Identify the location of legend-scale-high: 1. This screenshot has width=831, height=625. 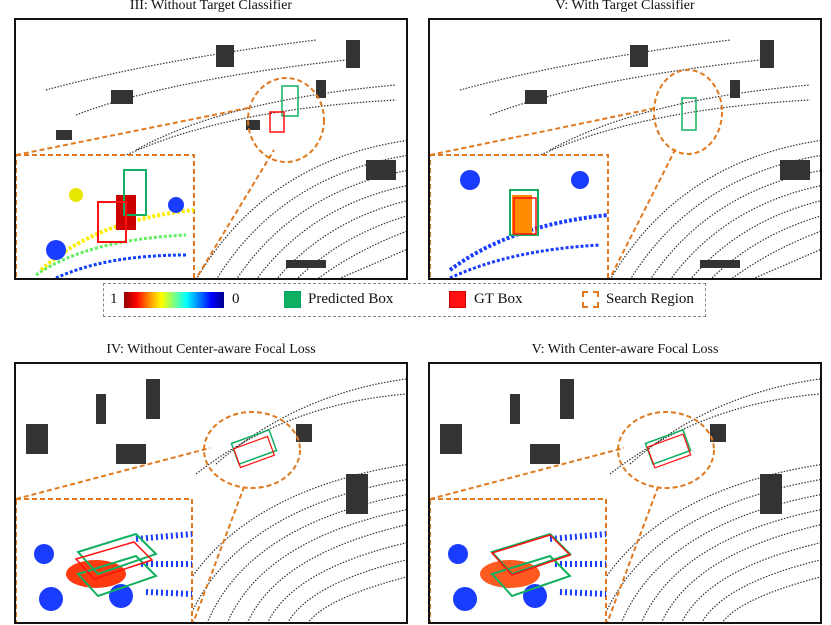
(114, 299).